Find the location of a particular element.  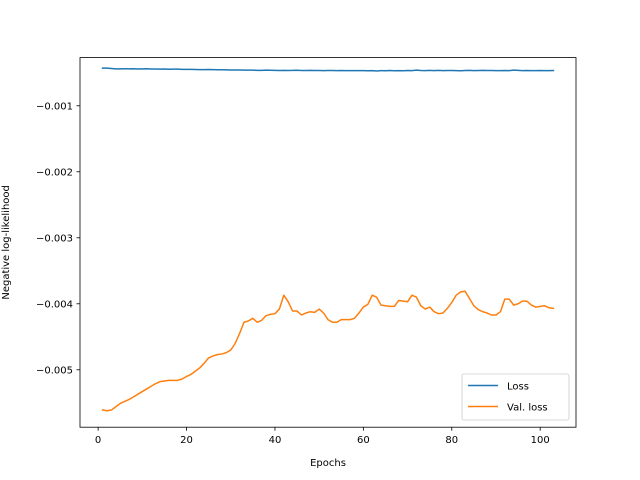

y-tick-label: −0.003 is located at coordinates (54, 238).